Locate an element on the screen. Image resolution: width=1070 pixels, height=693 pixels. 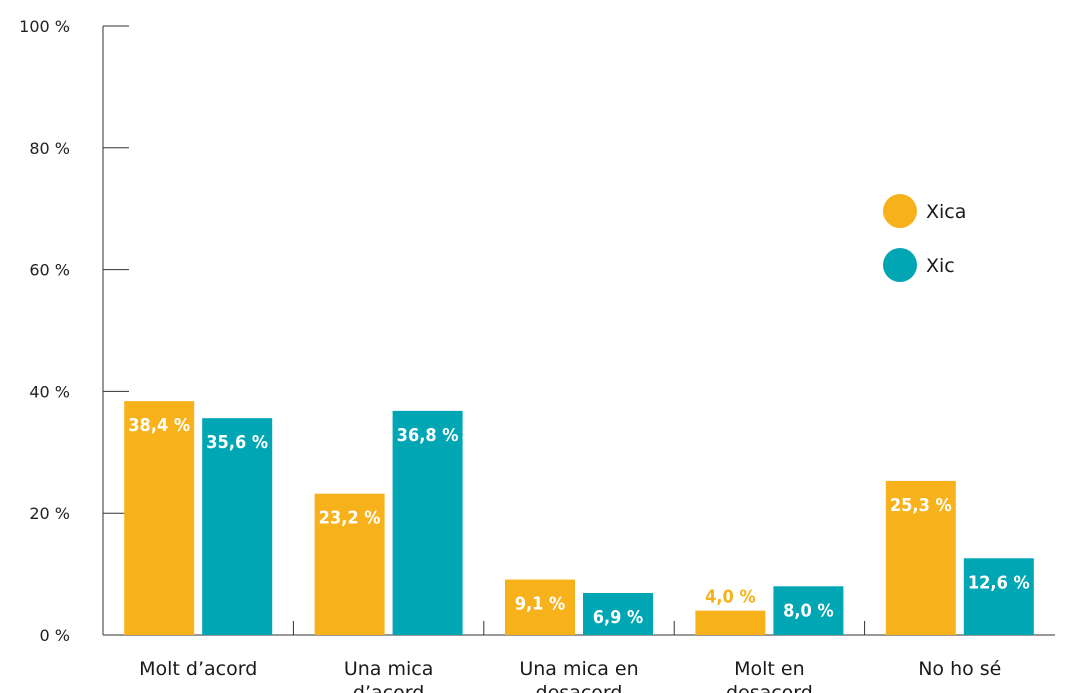
data-label: 36,8 % is located at coordinates (428, 435).